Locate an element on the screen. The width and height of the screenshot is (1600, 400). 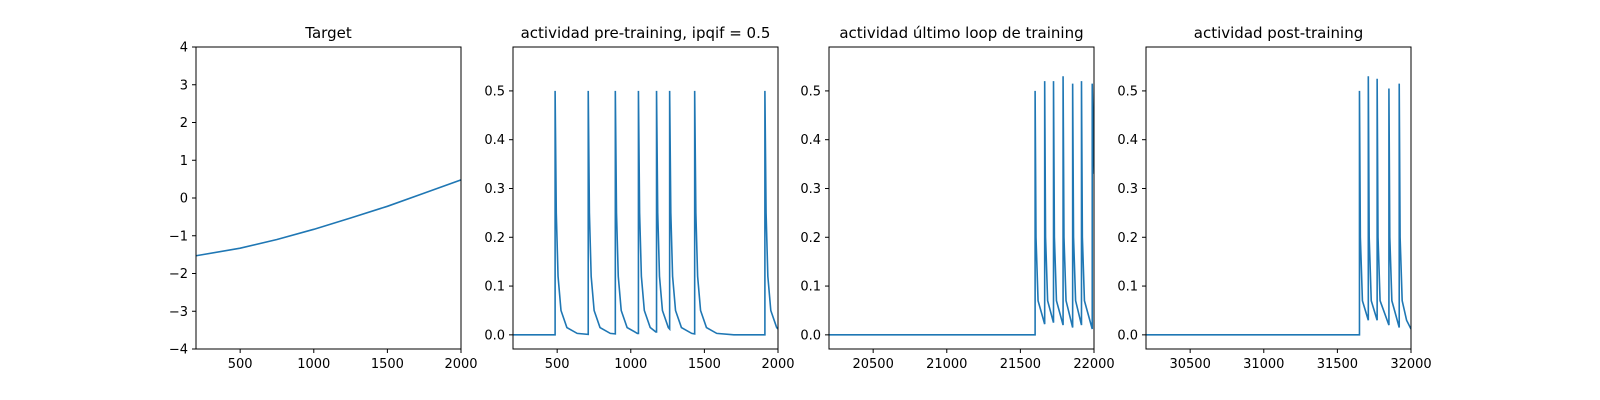
chart-title: actividad post-training is located at coordinates (1278, 33).